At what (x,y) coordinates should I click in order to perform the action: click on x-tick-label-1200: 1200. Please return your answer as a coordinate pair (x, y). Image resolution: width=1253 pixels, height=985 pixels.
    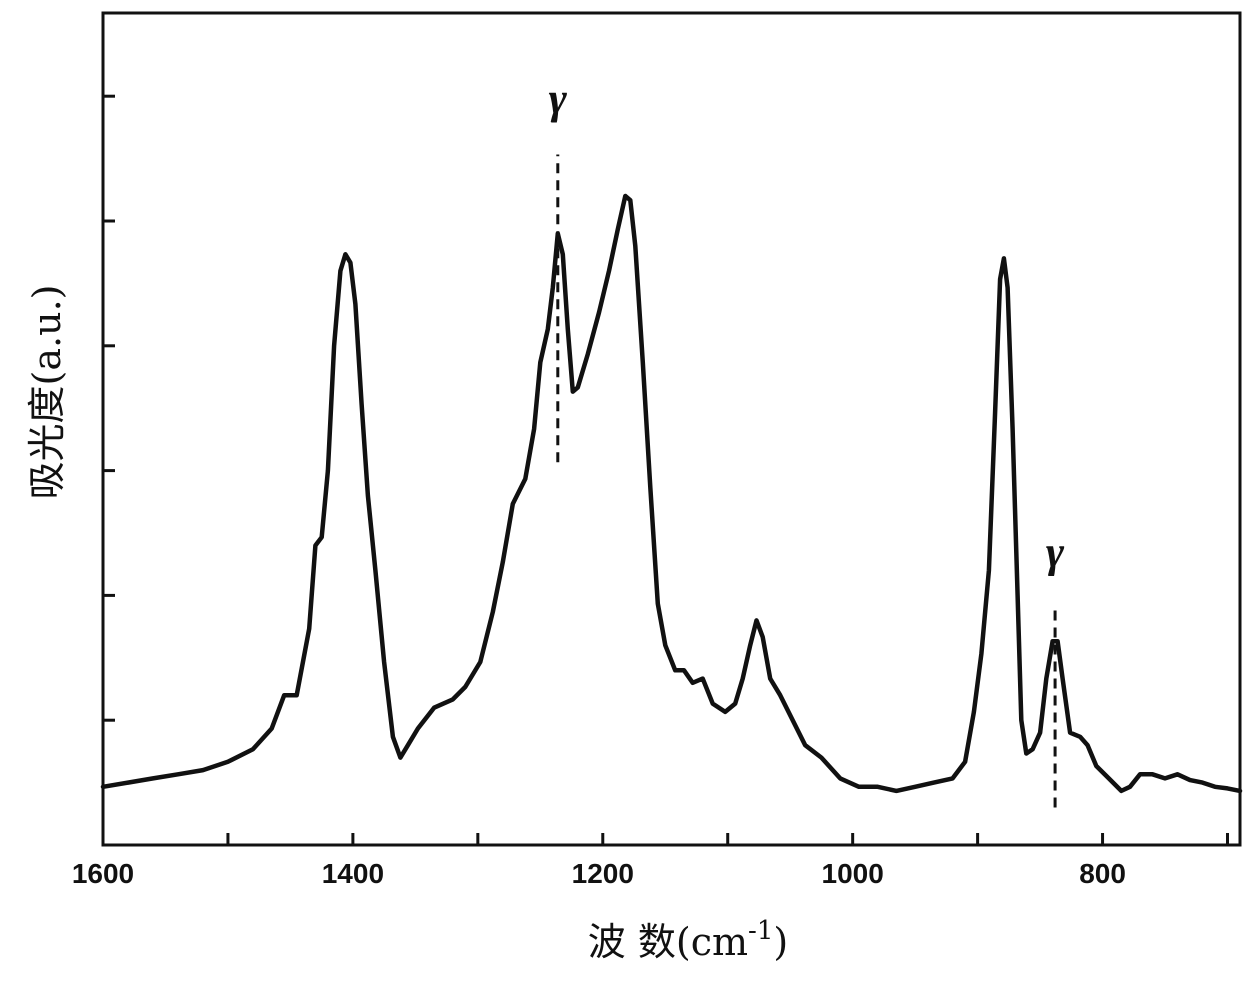
    Looking at the image, I should click on (603, 873).